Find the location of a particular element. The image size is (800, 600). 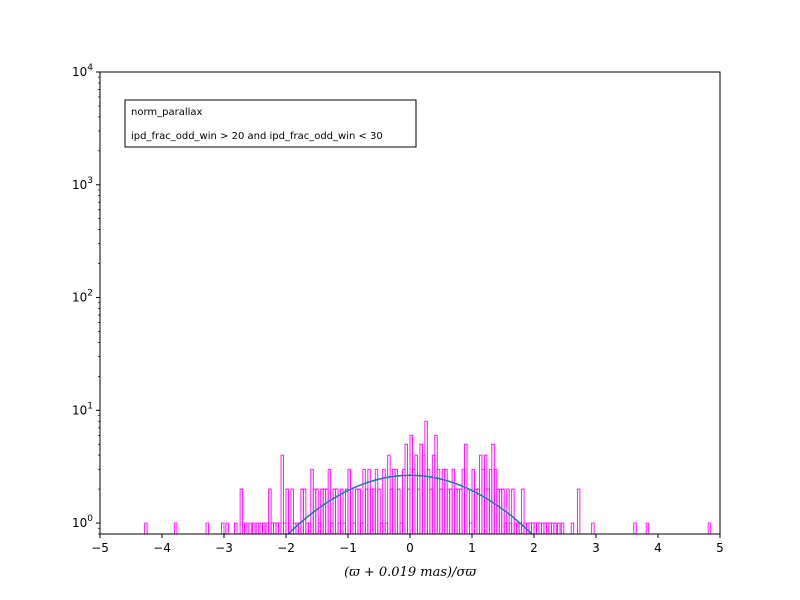

x-tick-label: 0 is located at coordinates (410, 548).